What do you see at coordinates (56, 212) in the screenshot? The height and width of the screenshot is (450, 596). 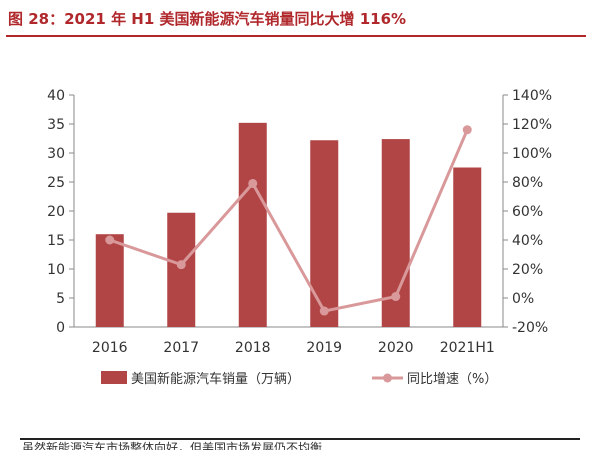 I see `left-tick-label: 20` at bounding box center [56, 212].